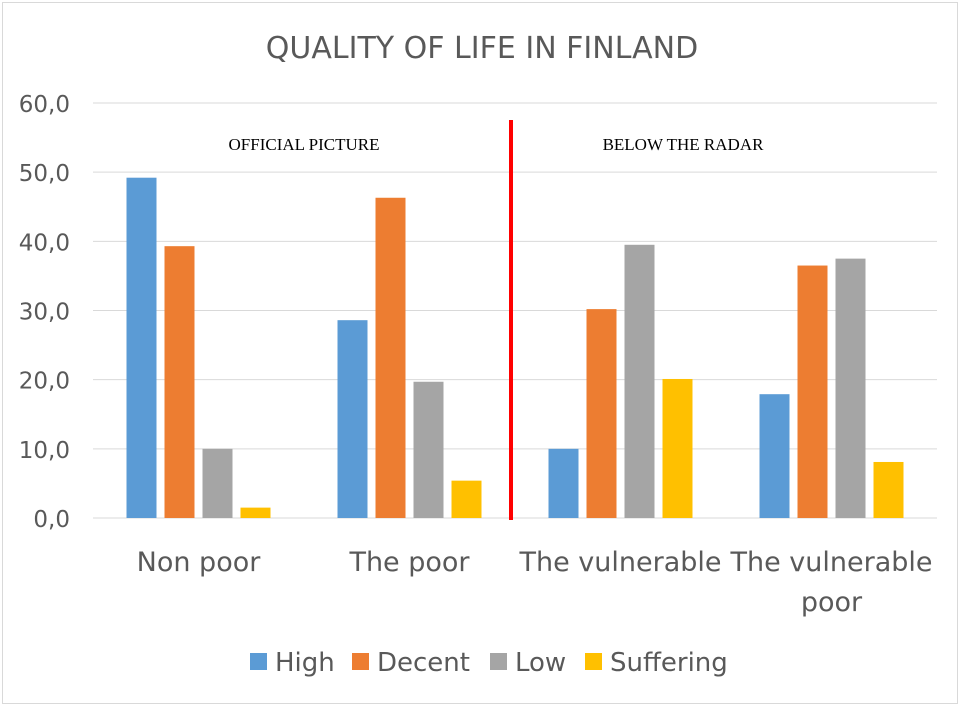  I want to click on legend-swatch-decent, so click(360, 661).